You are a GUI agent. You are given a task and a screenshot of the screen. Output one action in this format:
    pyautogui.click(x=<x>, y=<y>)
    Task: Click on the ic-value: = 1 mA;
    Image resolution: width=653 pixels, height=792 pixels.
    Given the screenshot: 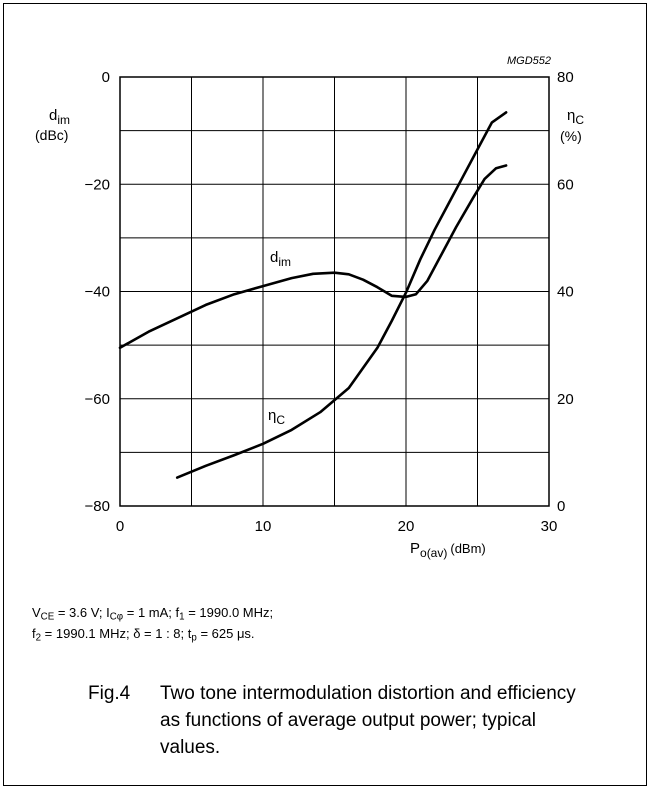 What is the action you would take?
    pyautogui.click(x=149, y=612)
    